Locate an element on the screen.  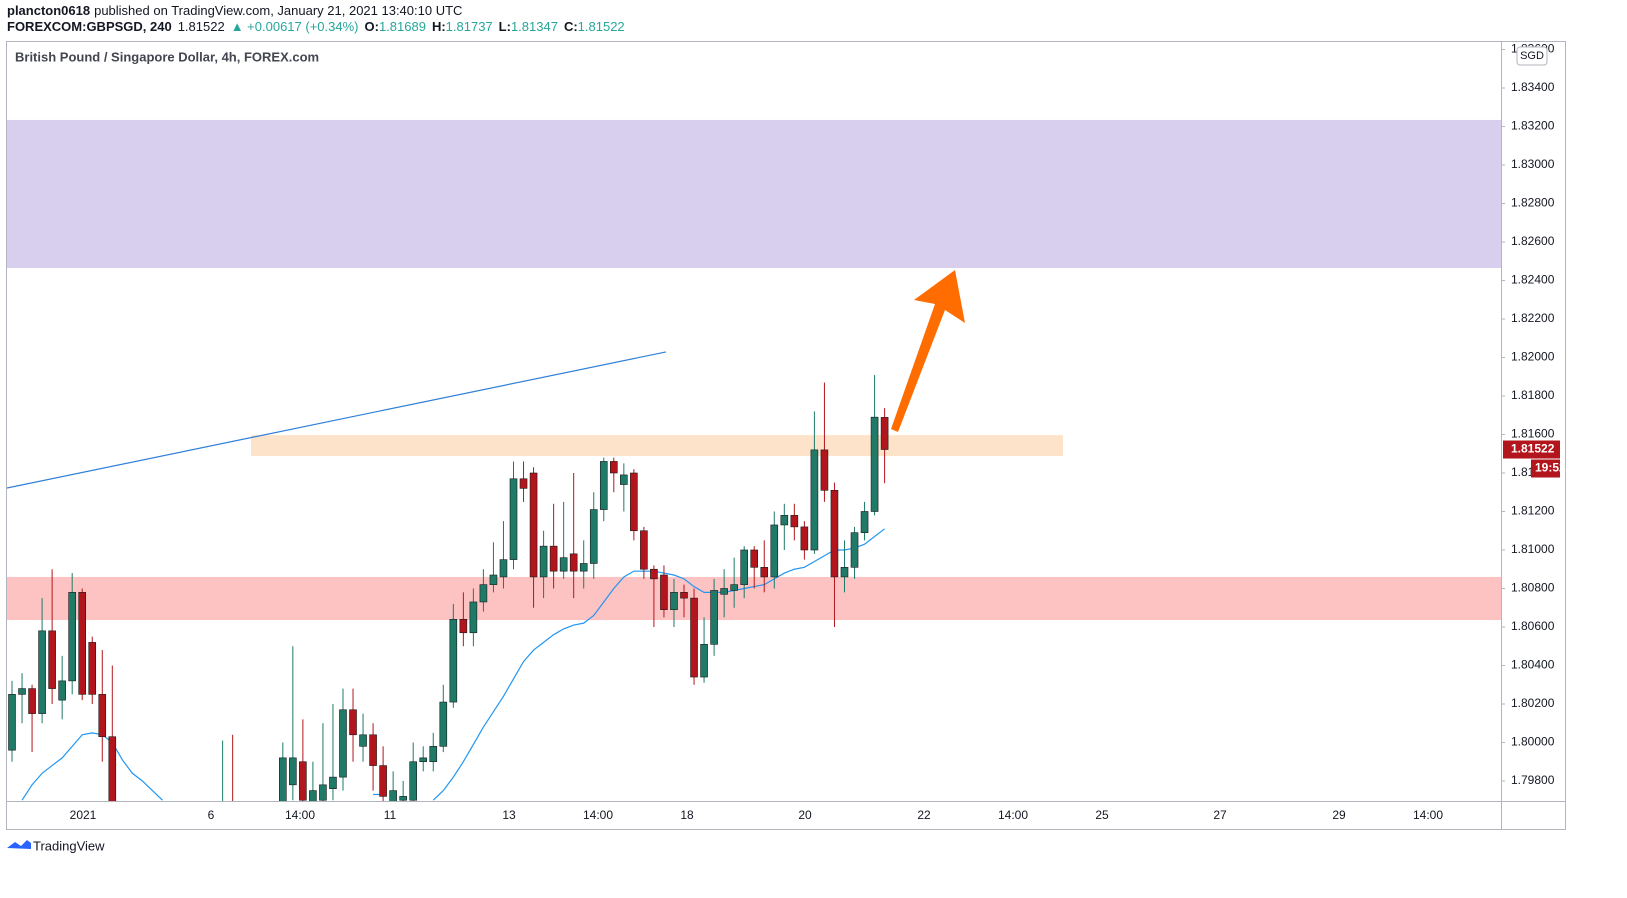
y-tick-label: 1.80200 is located at coordinates (1533, 703).